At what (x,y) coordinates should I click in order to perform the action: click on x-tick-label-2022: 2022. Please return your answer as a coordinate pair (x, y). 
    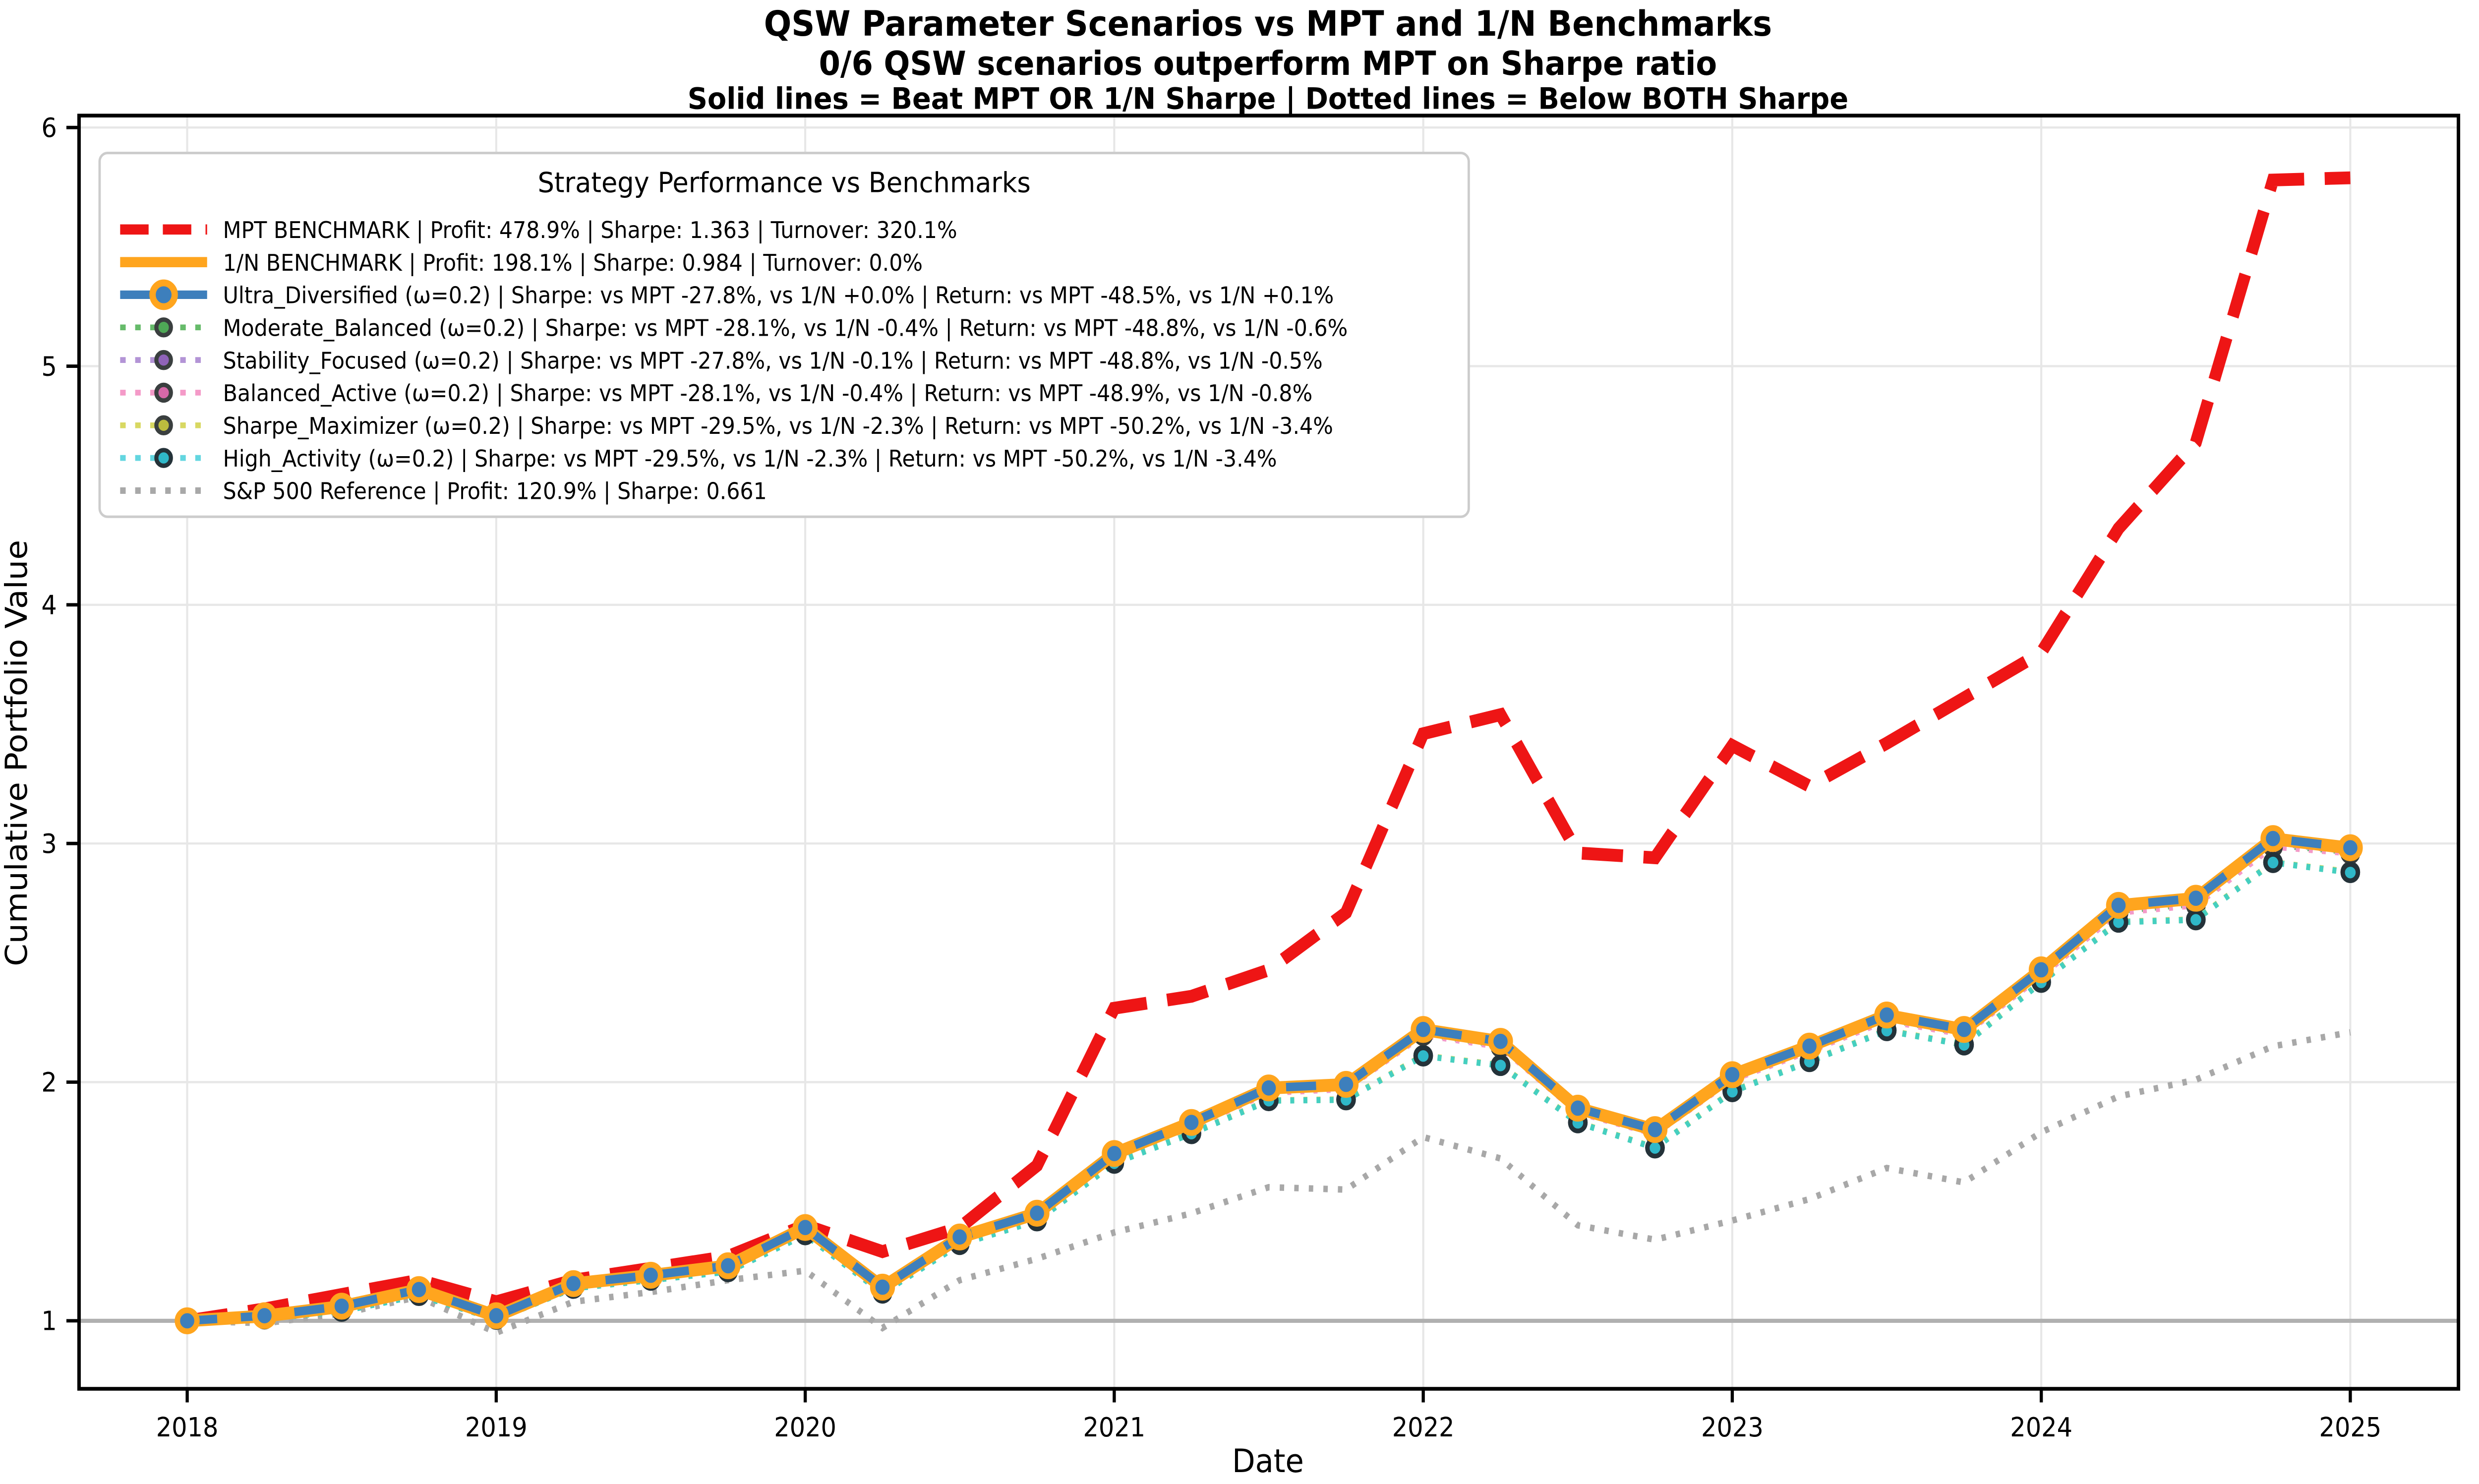
    Looking at the image, I should click on (1424, 1428).